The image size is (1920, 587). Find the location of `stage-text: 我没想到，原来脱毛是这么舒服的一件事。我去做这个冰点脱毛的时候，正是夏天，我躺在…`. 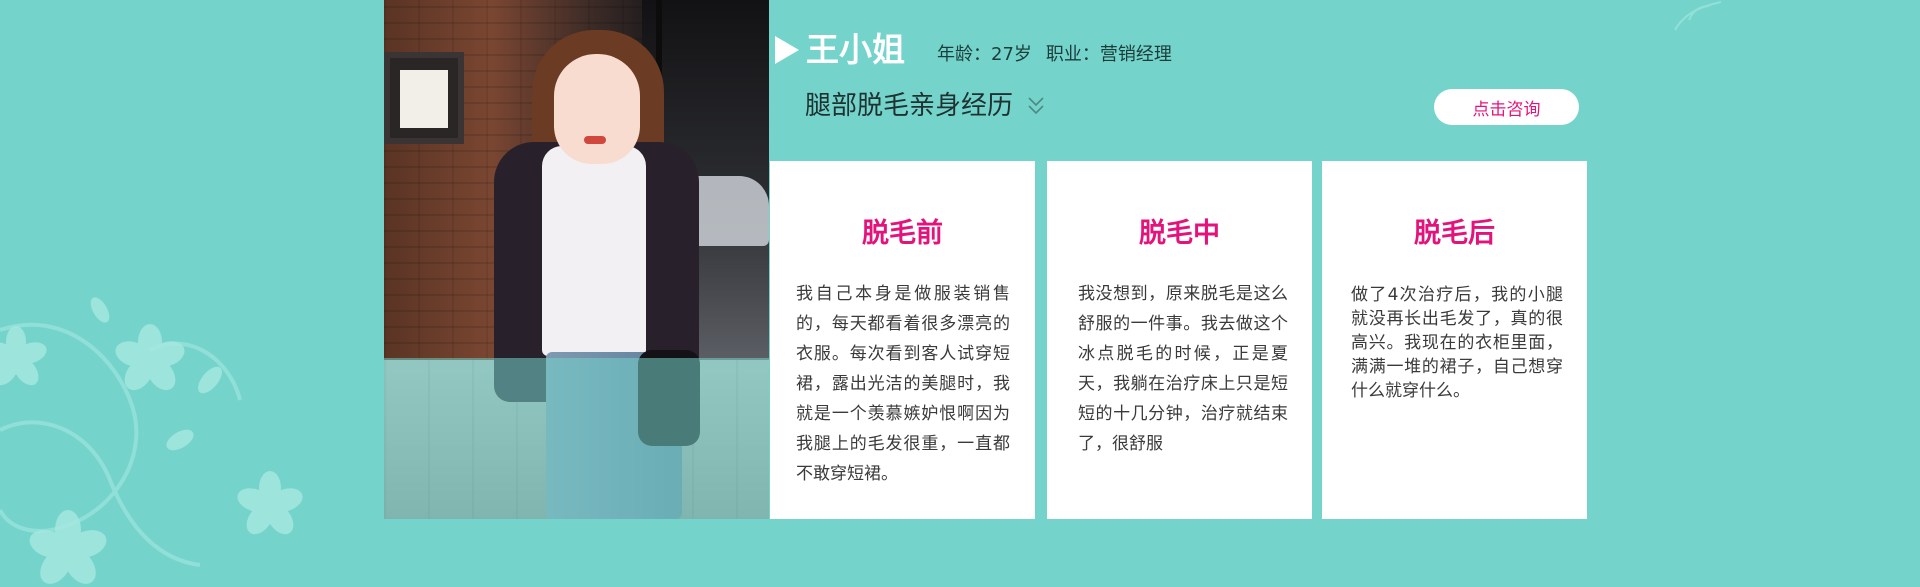

stage-text: 我没想到，原来脱毛是这么舒服的一件事。我去做这个冰点脱毛的时候，正是夏天，我躺在… is located at coordinates (1183, 369).